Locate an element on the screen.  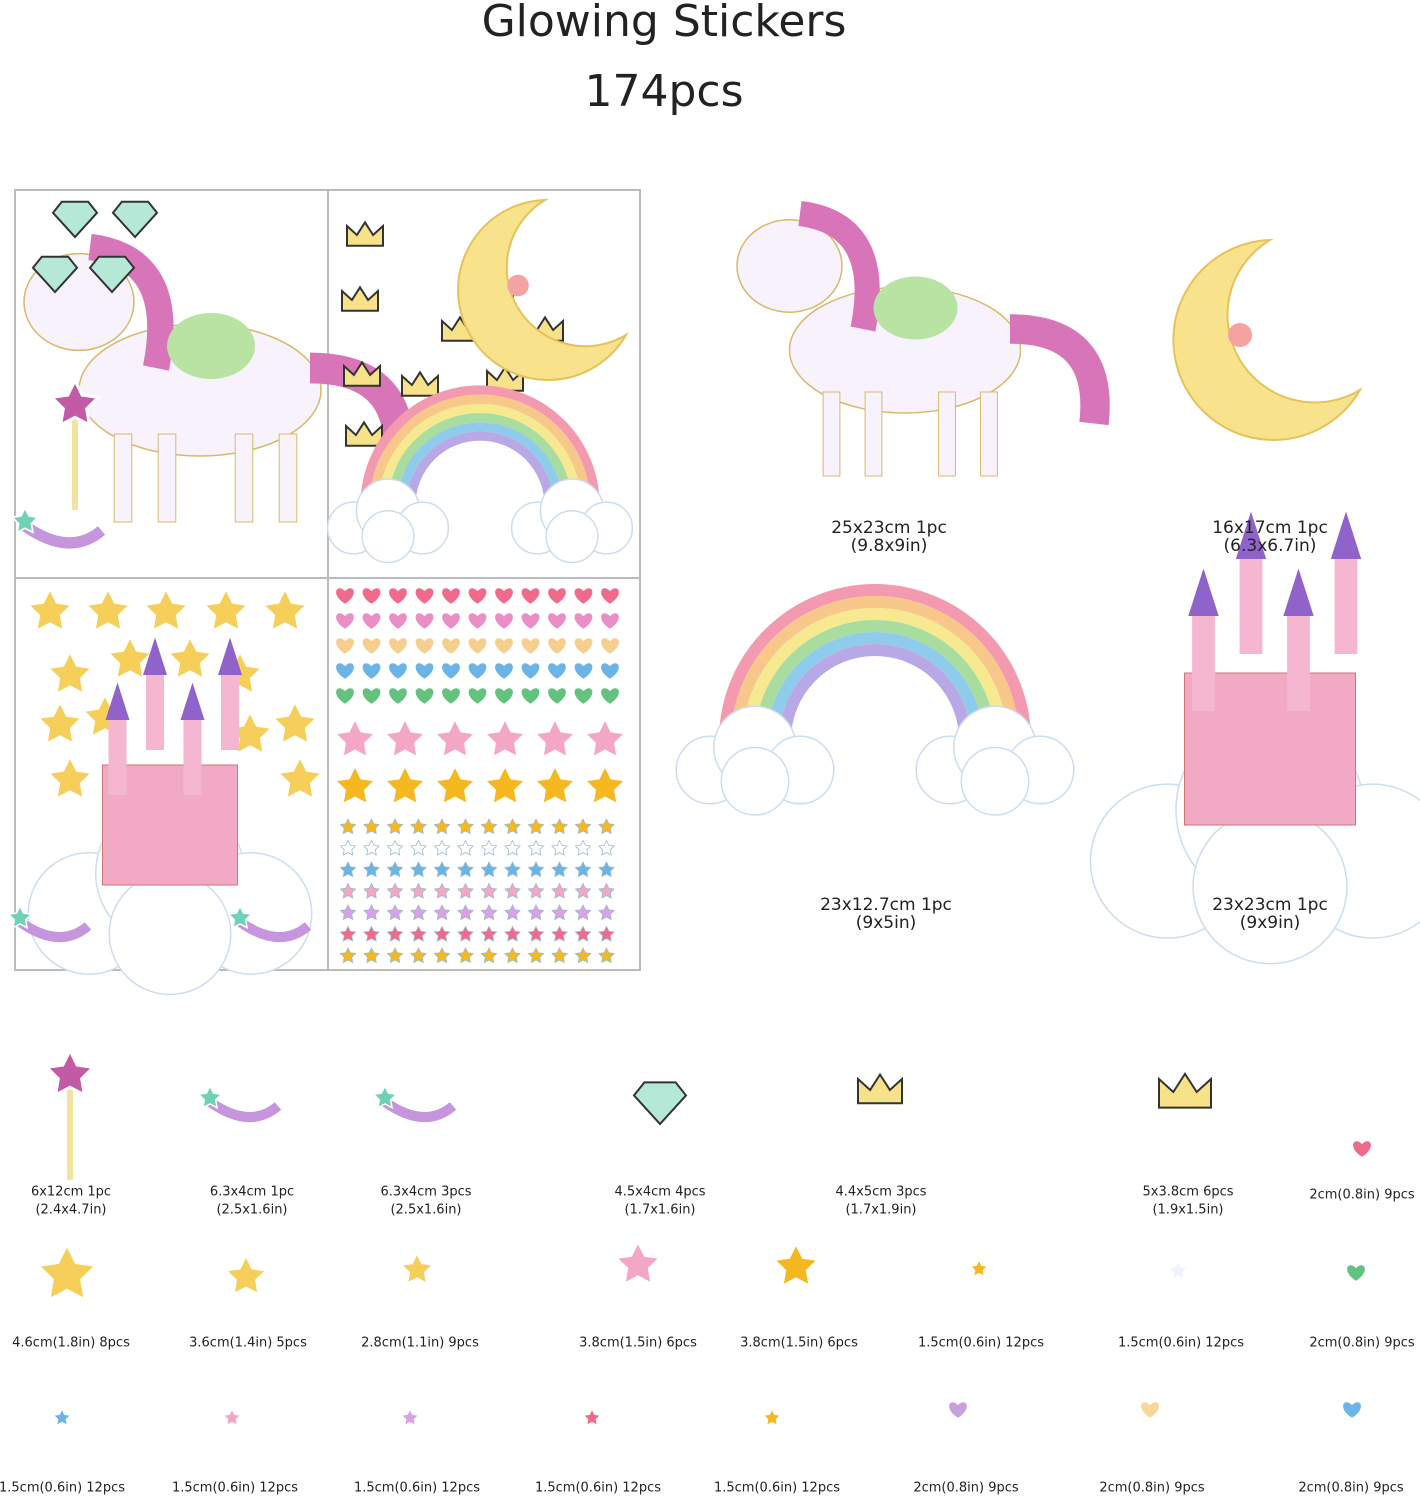
item-inches: (1.7x1.9in) is located at coordinates (880, 1210).